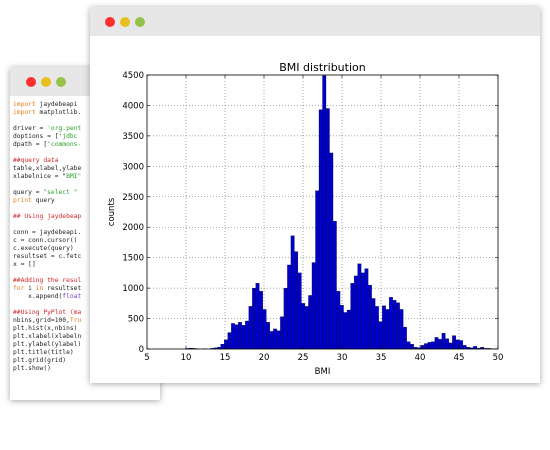  Describe the element at coordinates (133, 106) in the screenshot. I see `y-tick-label: 4000` at that location.